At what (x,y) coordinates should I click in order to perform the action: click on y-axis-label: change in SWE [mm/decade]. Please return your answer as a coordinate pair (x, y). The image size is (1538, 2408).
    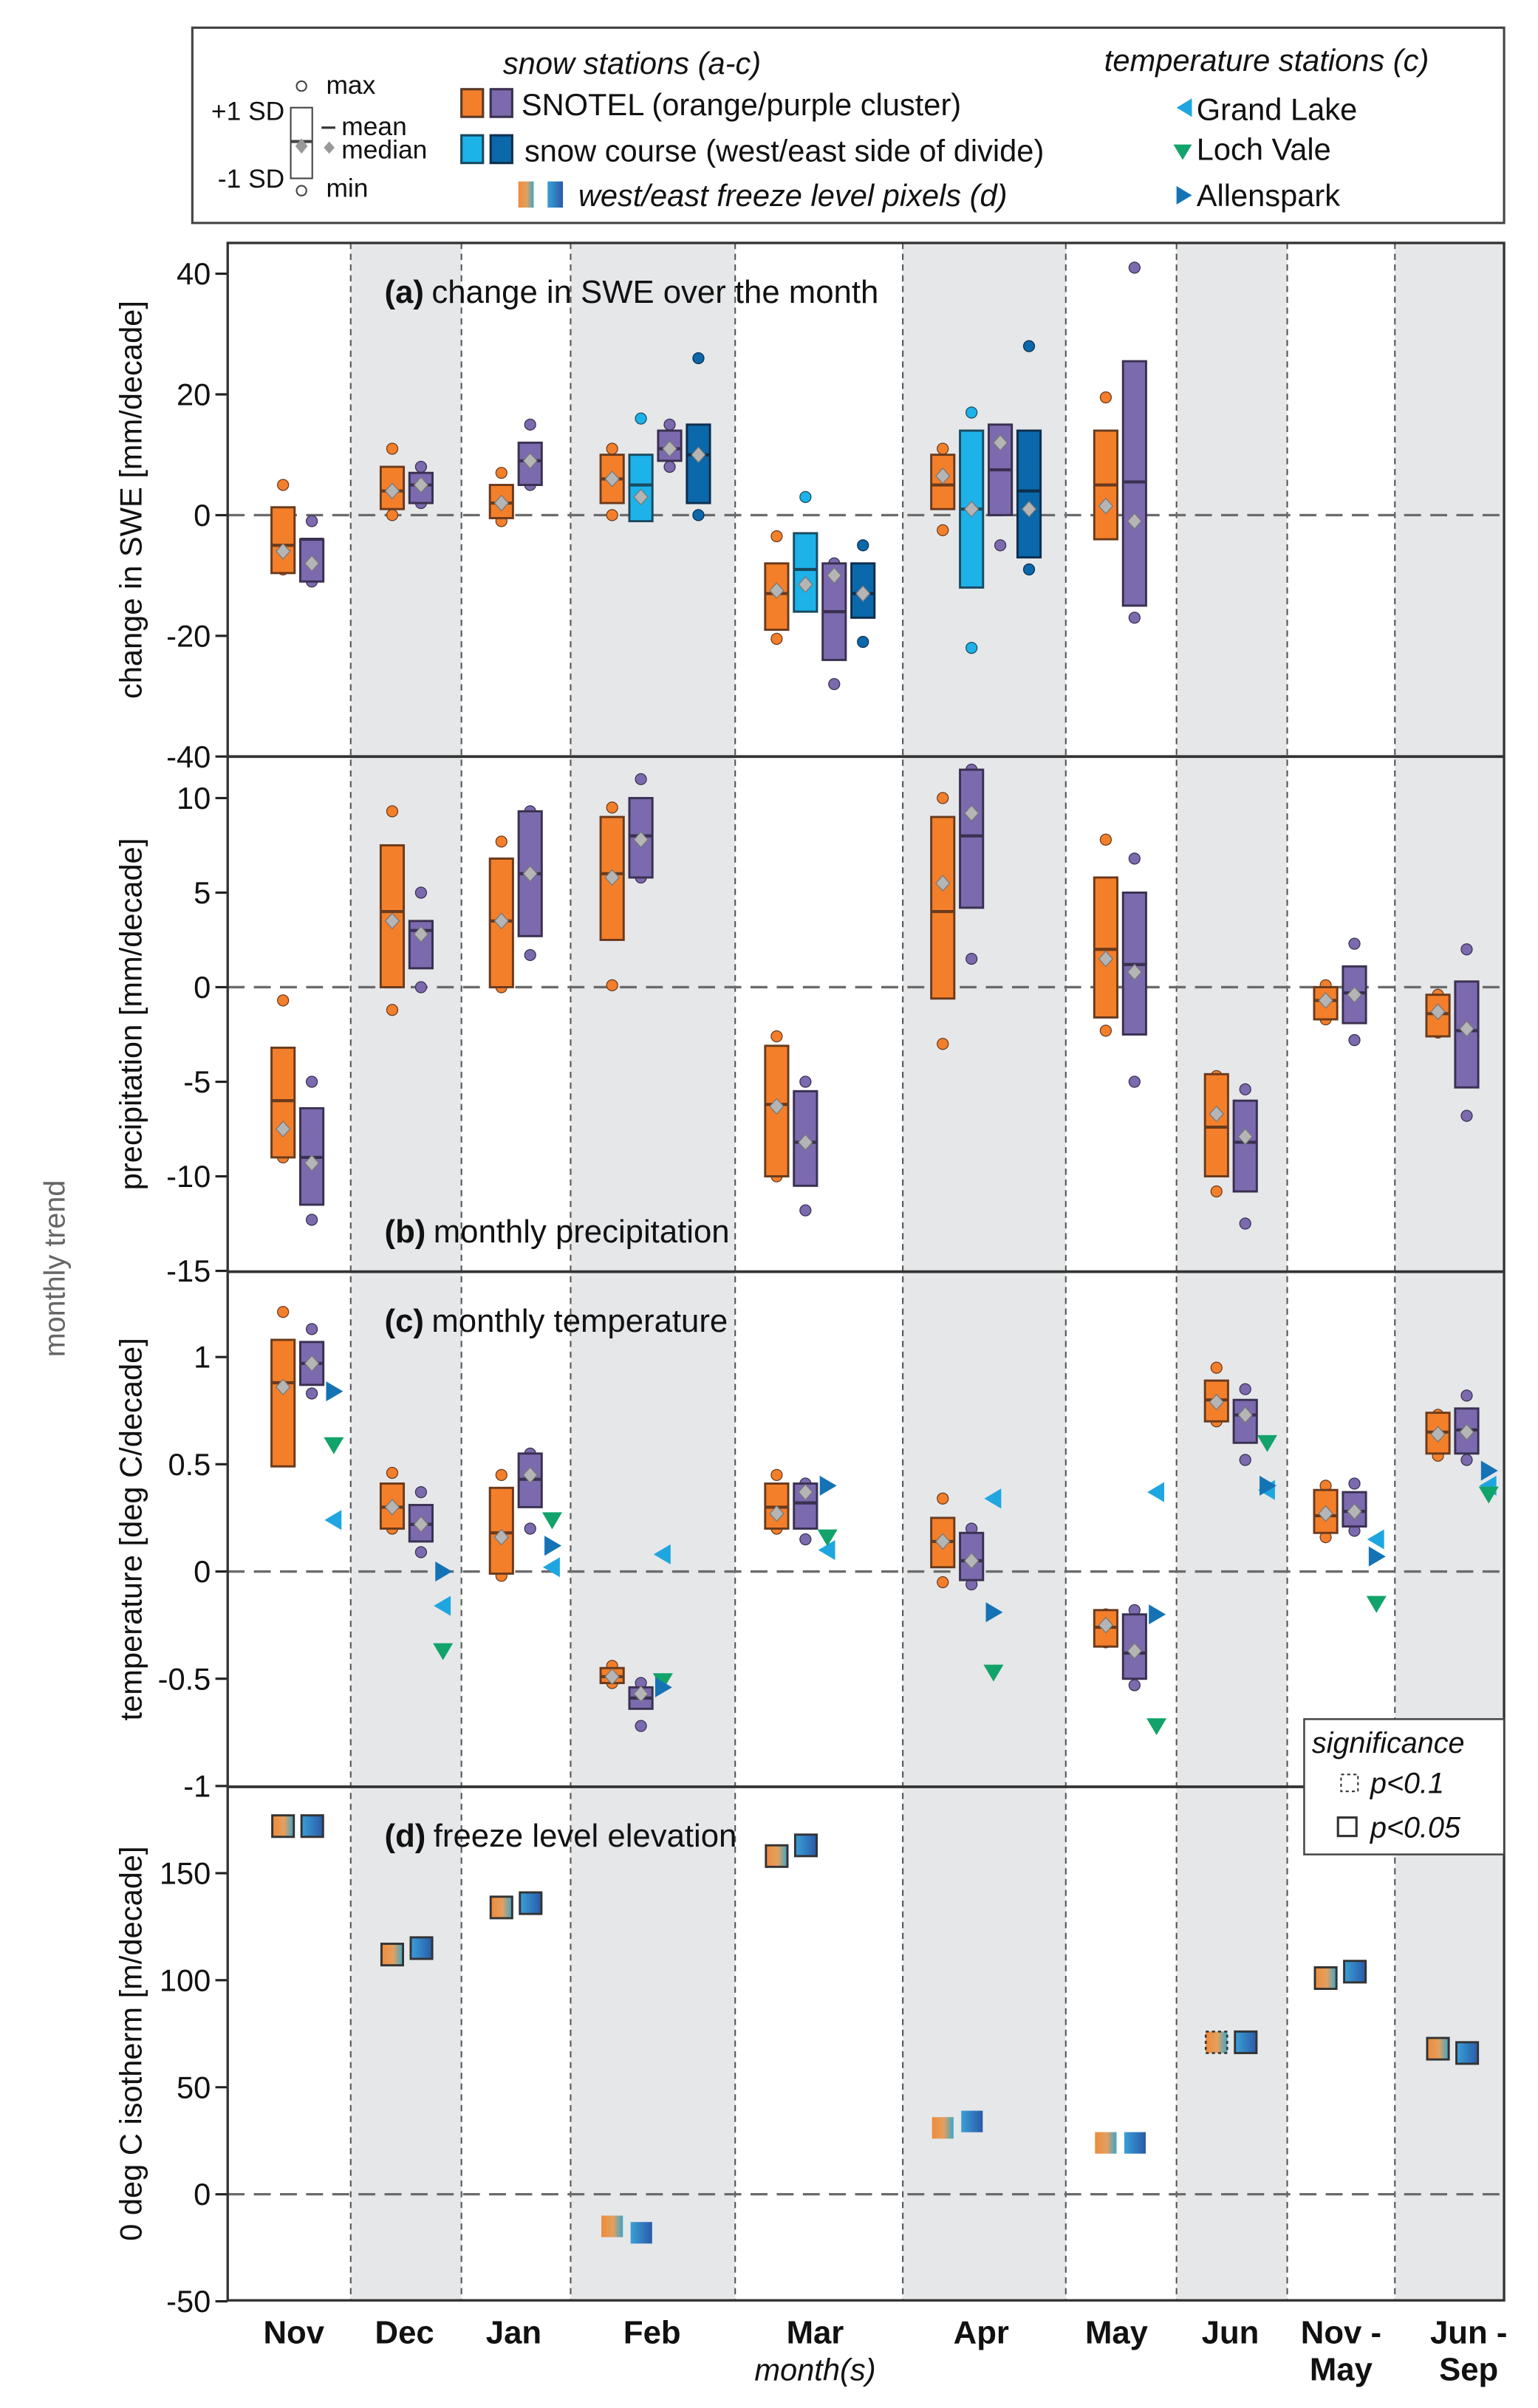
    Looking at the image, I should click on (131, 500).